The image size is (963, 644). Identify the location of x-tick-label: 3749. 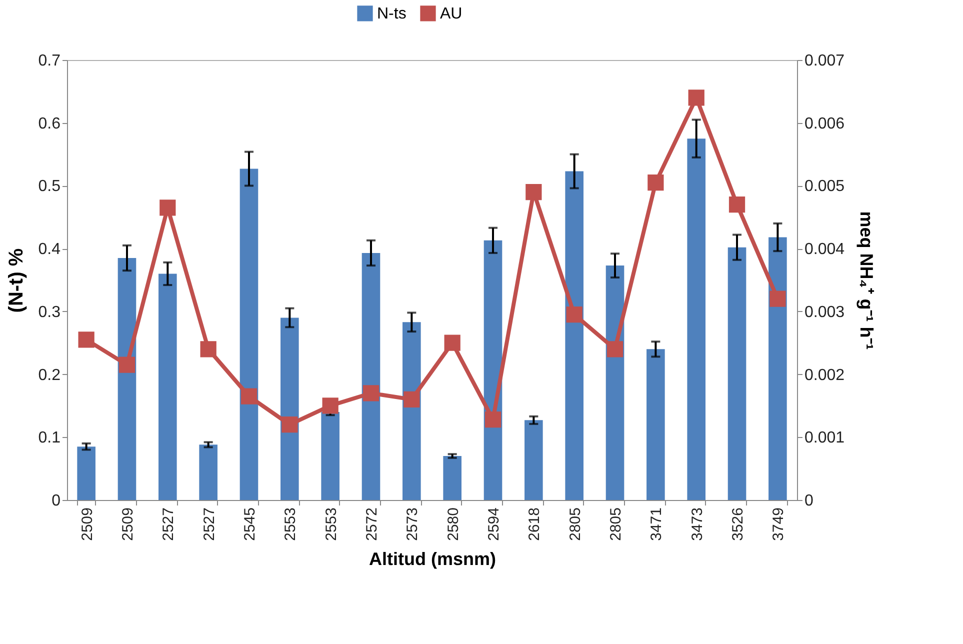
(779, 524).